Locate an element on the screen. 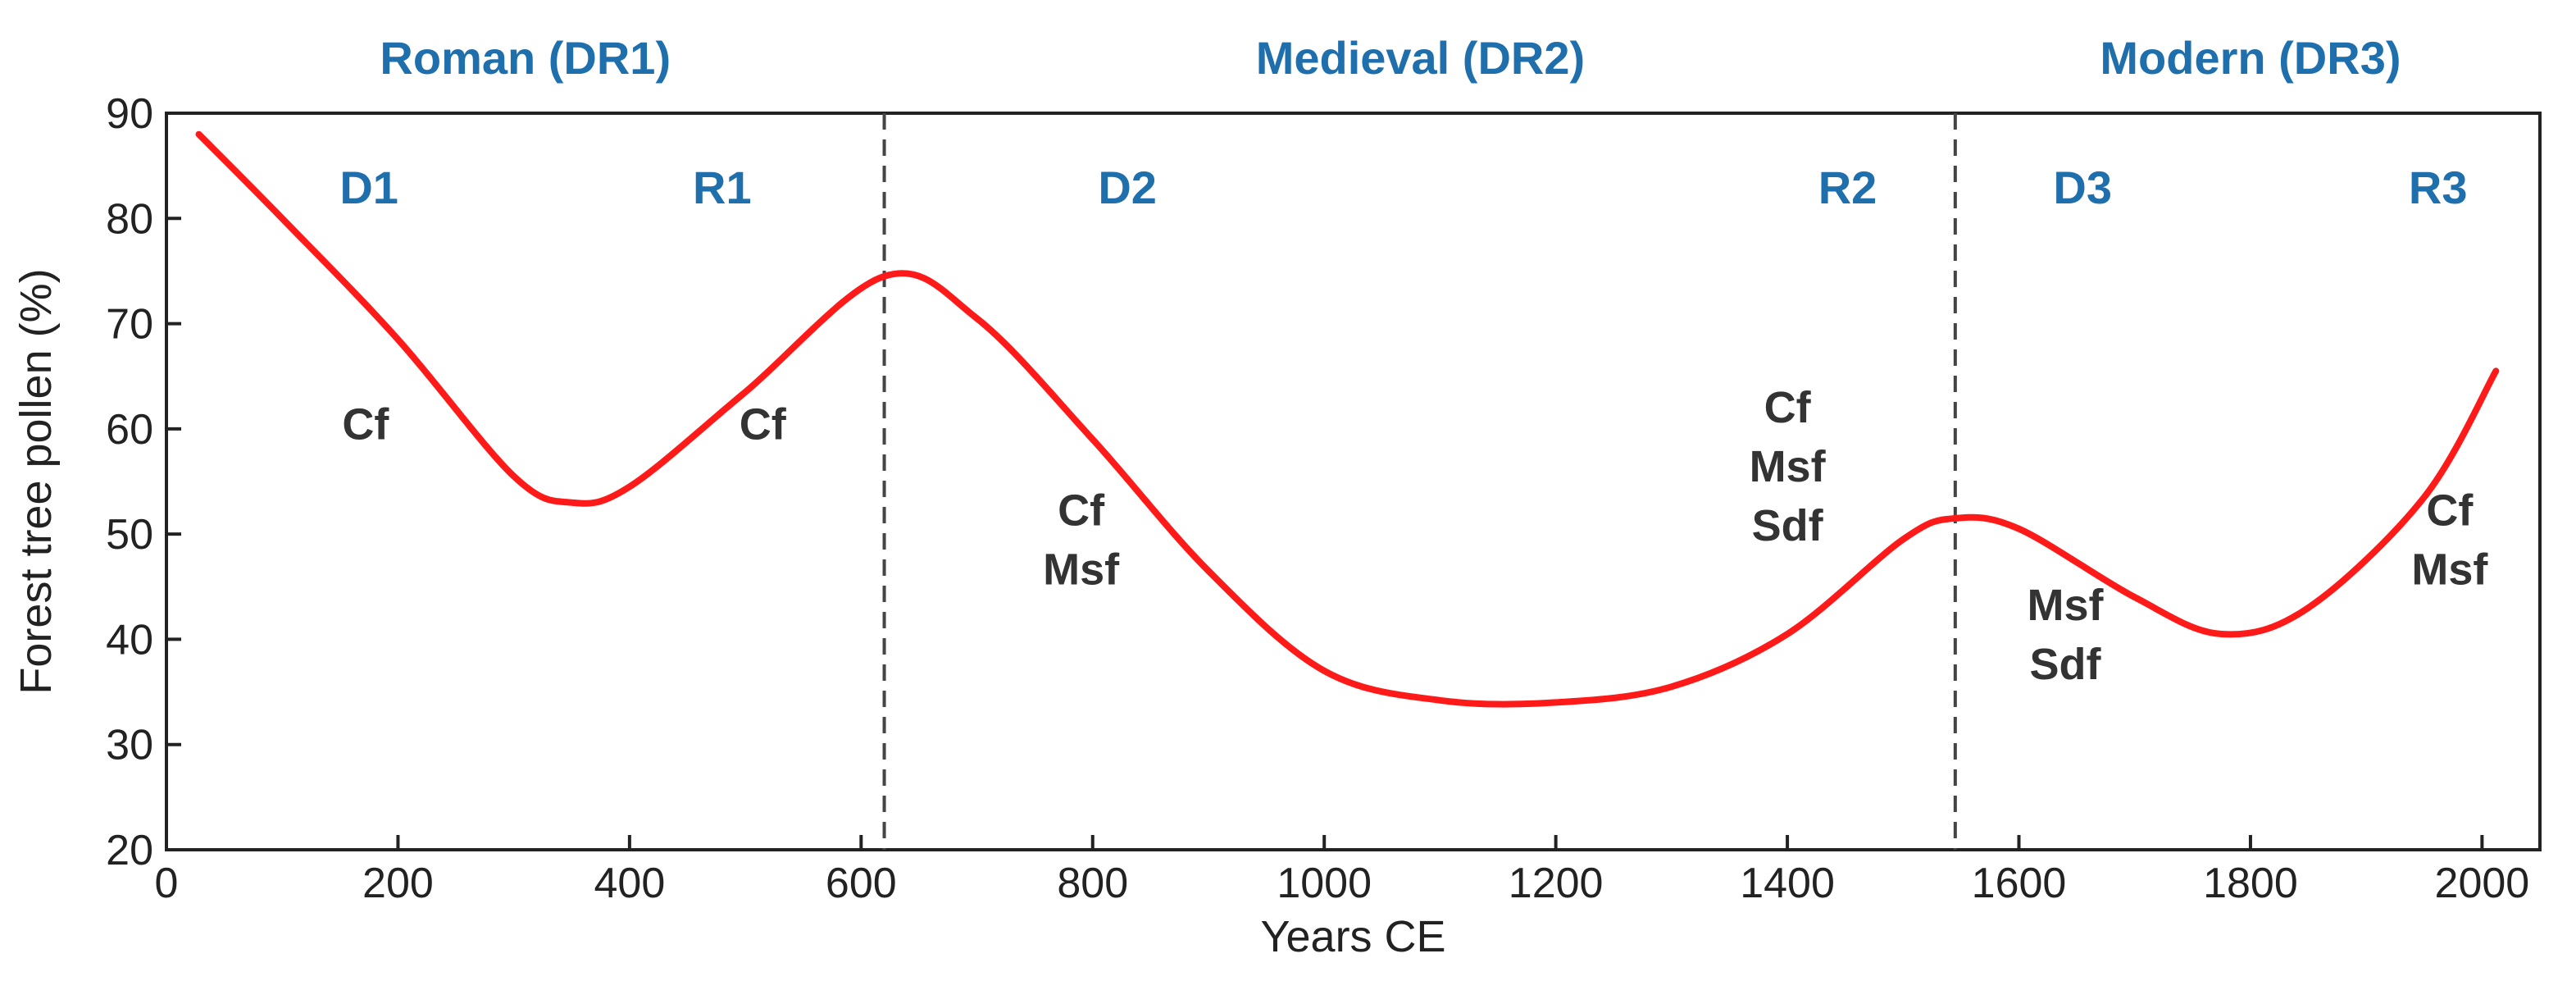 This screenshot has height=981, width=2576. x-tick-label: 1400 is located at coordinates (1787, 883).